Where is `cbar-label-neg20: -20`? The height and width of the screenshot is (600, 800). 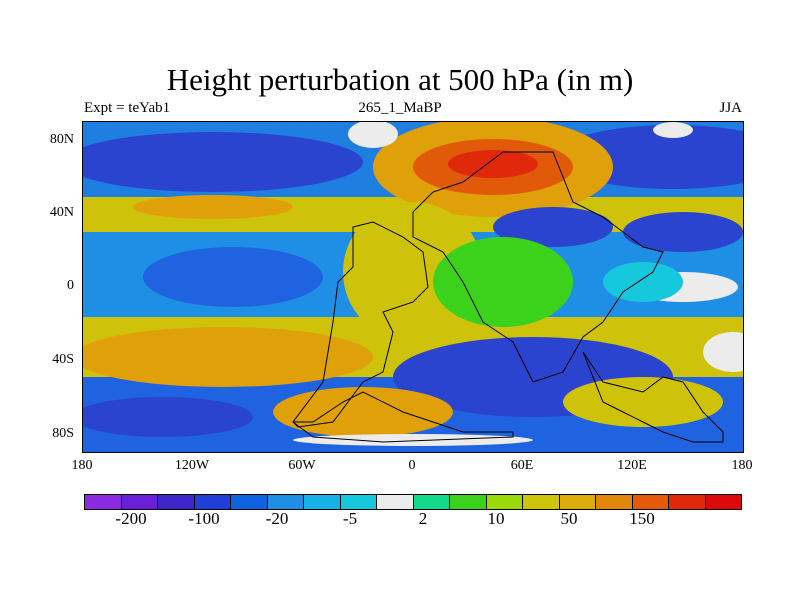 cbar-label-neg20: -20 is located at coordinates (277, 518).